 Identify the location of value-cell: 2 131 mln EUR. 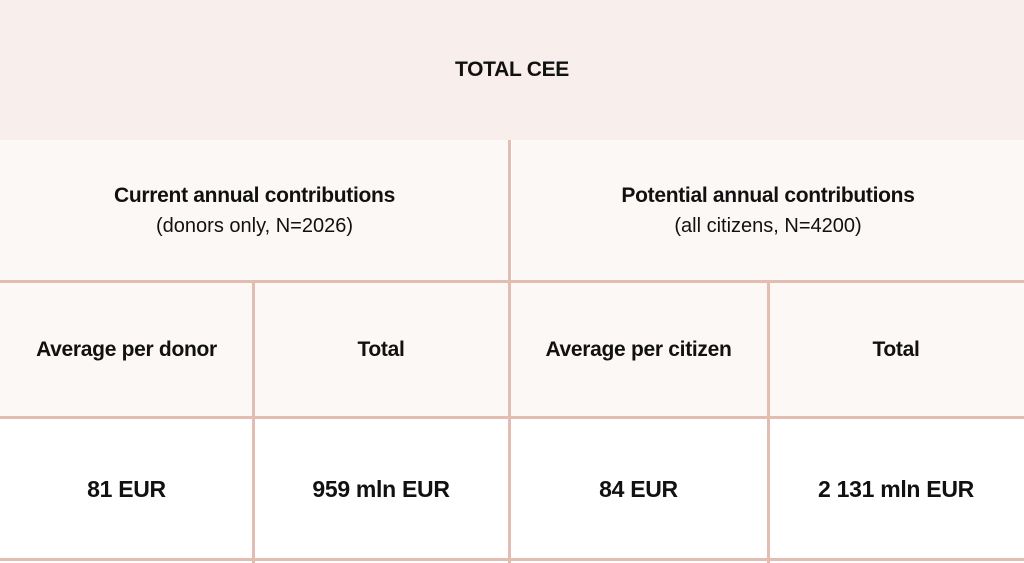
(896, 489).